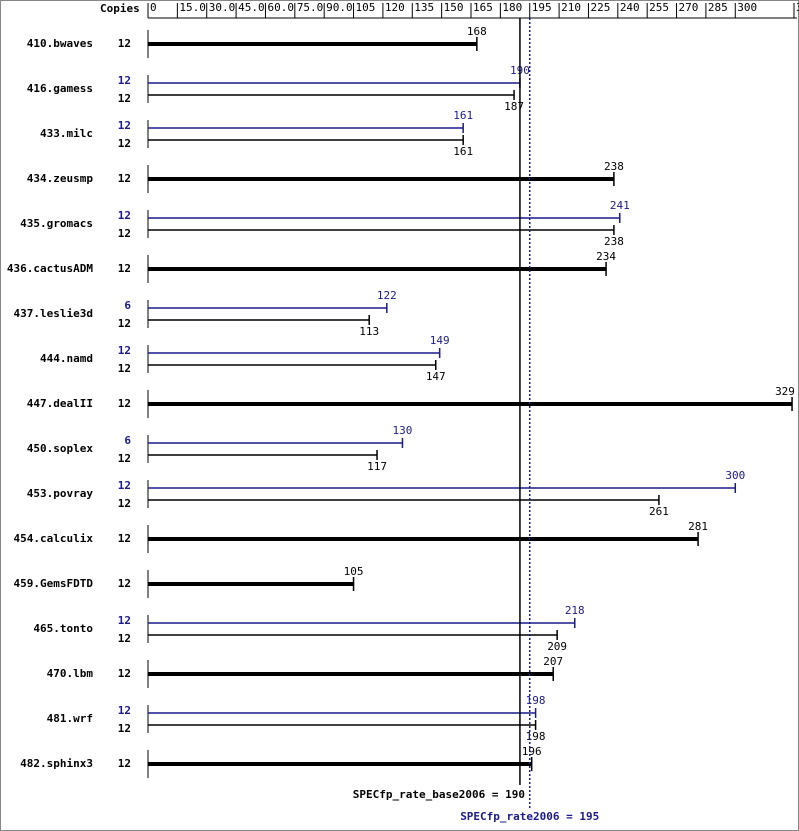 The width and height of the screenshot is (799, 831). Describe the element at coordinates (70, 718) in the screenshot. I see `benchmark-name: 481.wrf` at that location.